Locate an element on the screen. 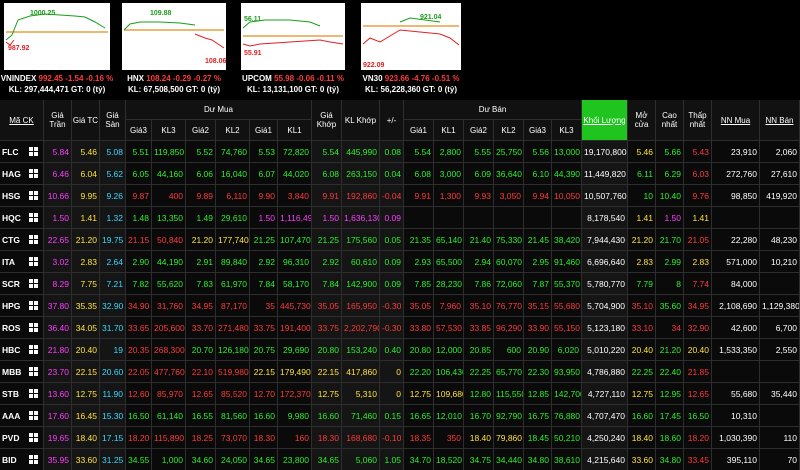 The height and width of the screenshot is (470, 800). table-cell: 271,480 is located at coordinates (233, 328).